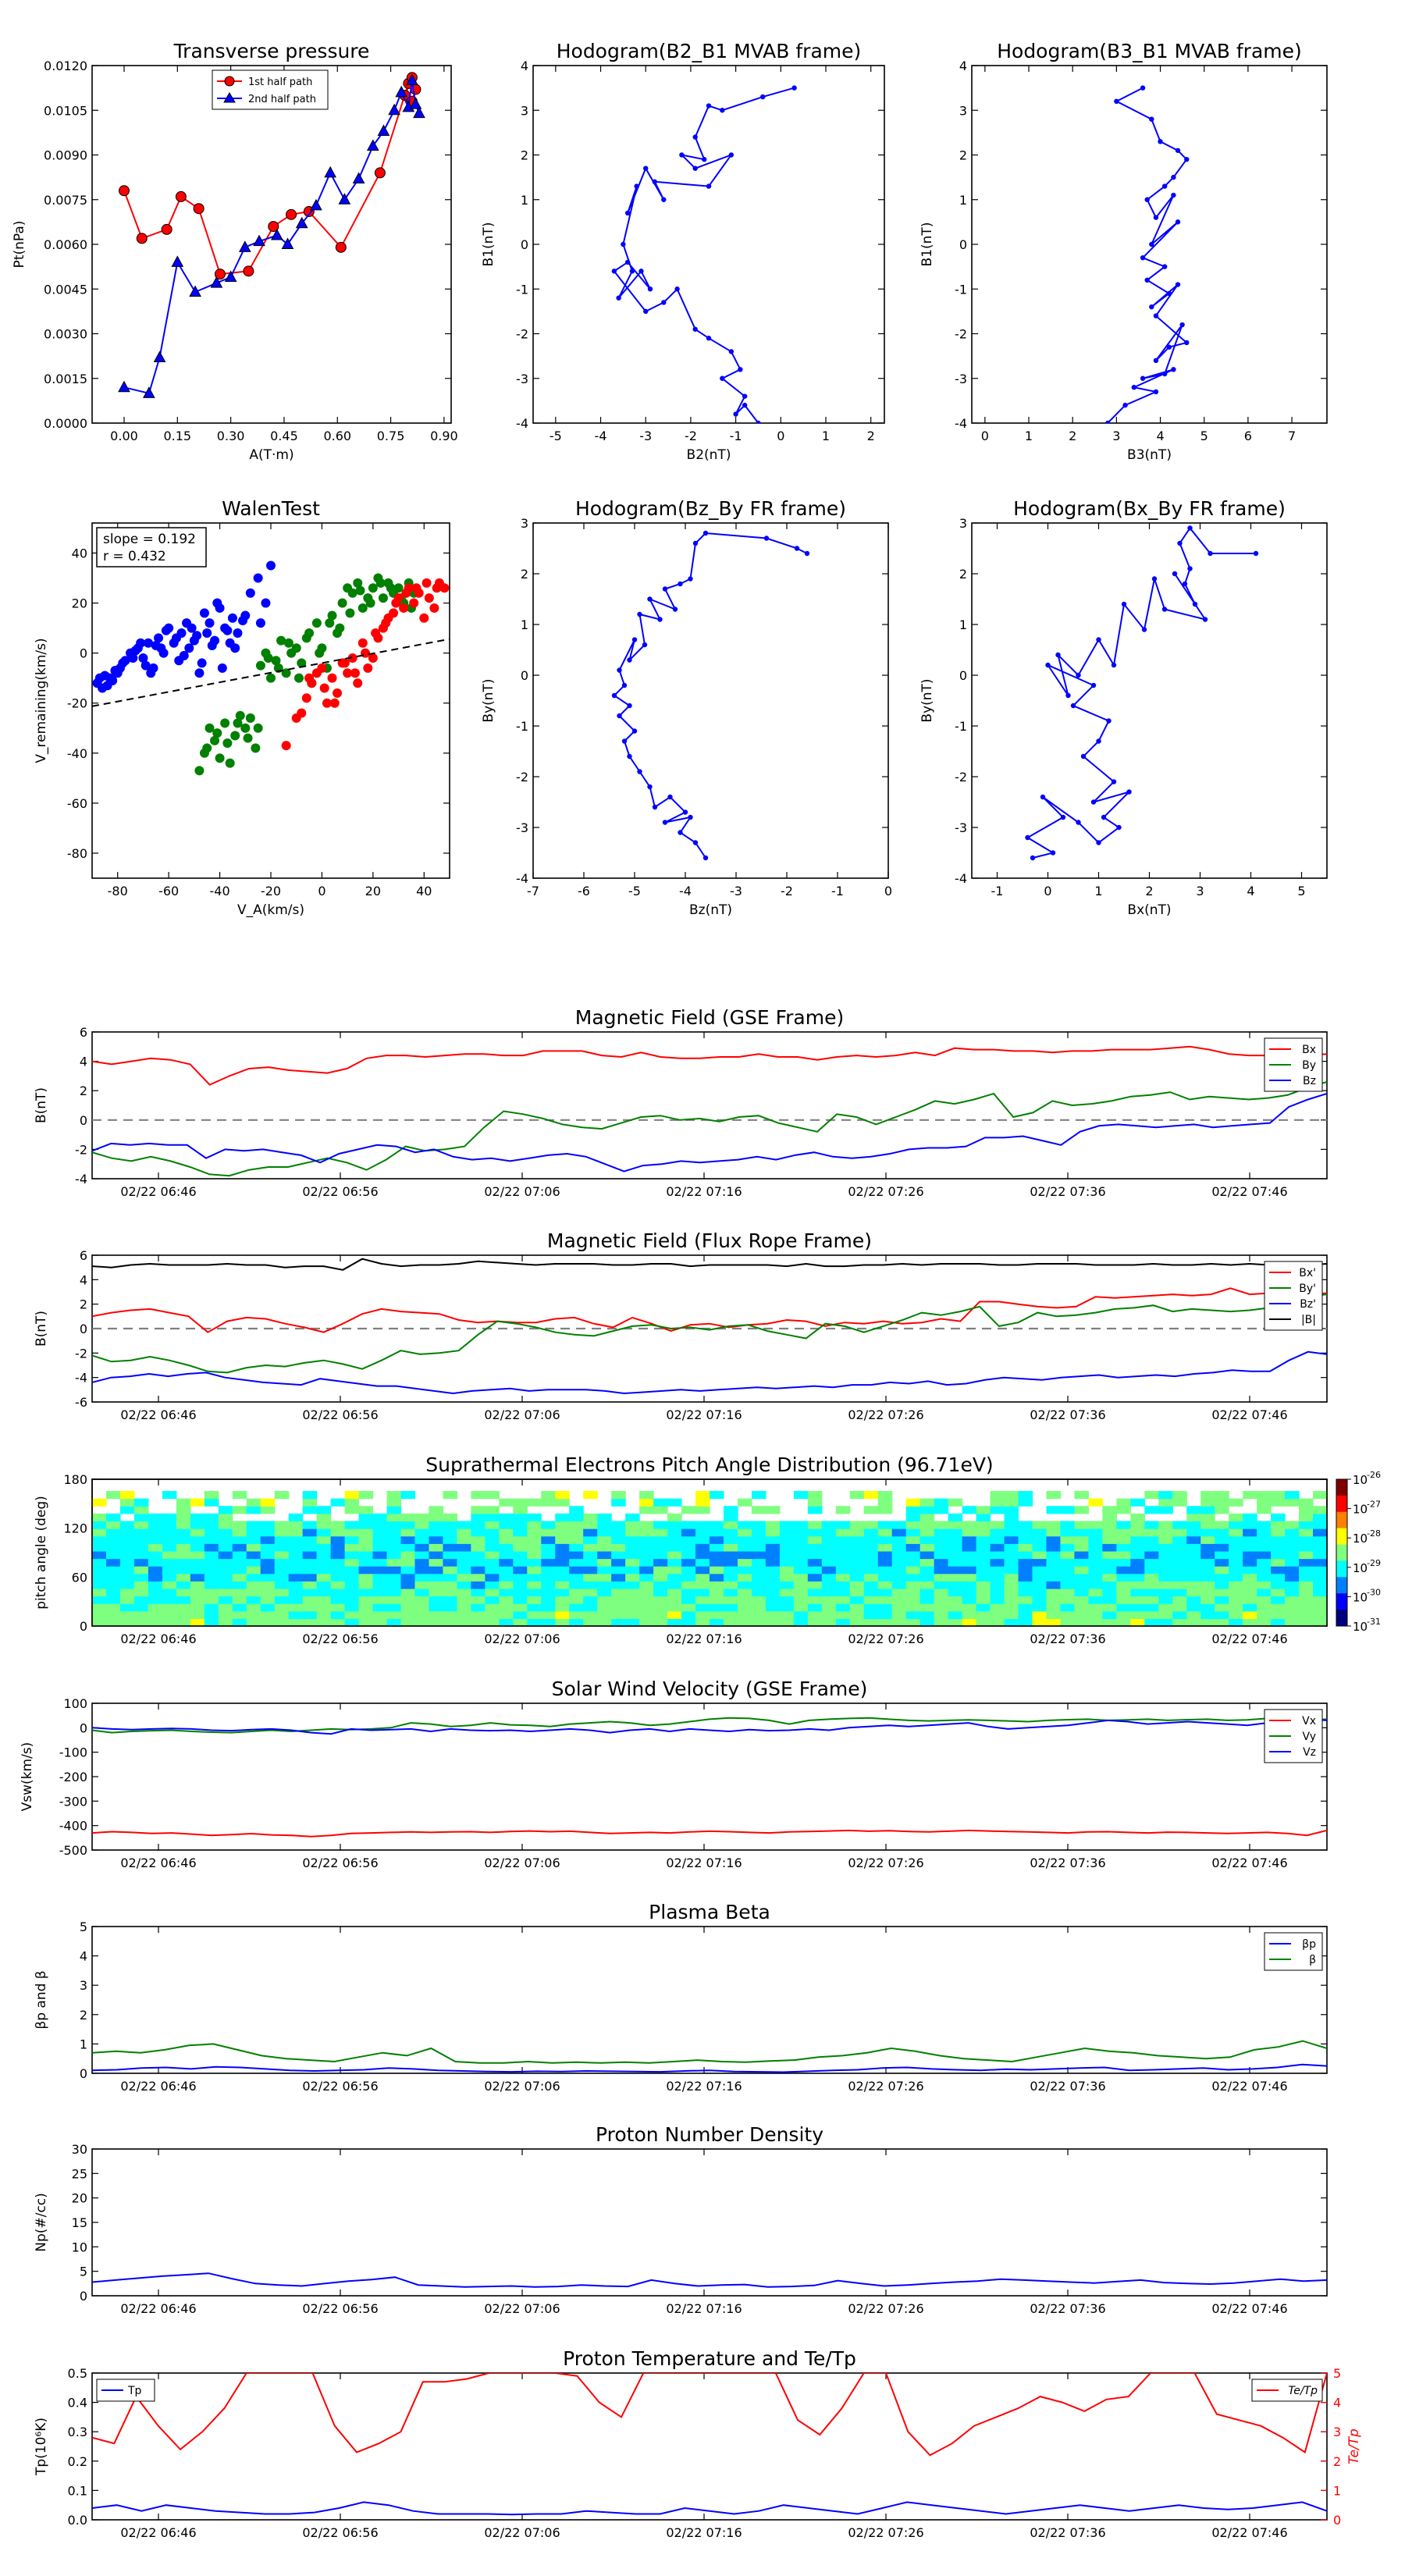 The height and width of the screenshot is (2576, 1405). What do you see at coordinates (1150, 508) in the screenshot?
I see `chart-title: Hodogram(Bx_By FR frame)` at bounding box center [1150, 508].